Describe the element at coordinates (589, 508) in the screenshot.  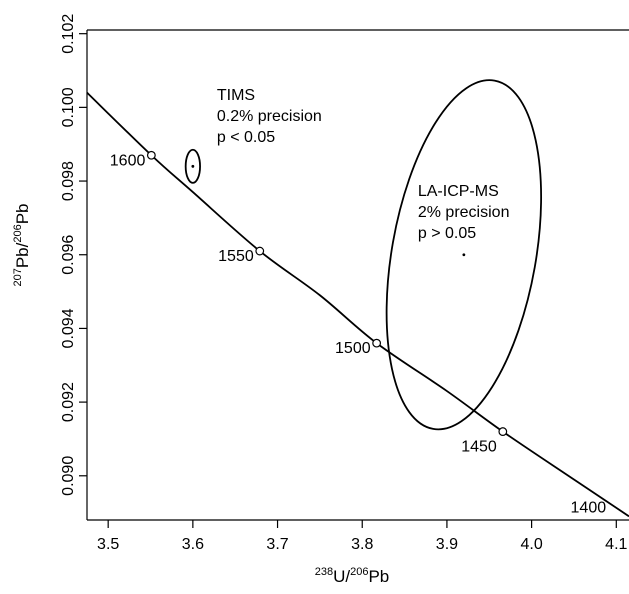
I see `age-label-1400: 1400` at that location.